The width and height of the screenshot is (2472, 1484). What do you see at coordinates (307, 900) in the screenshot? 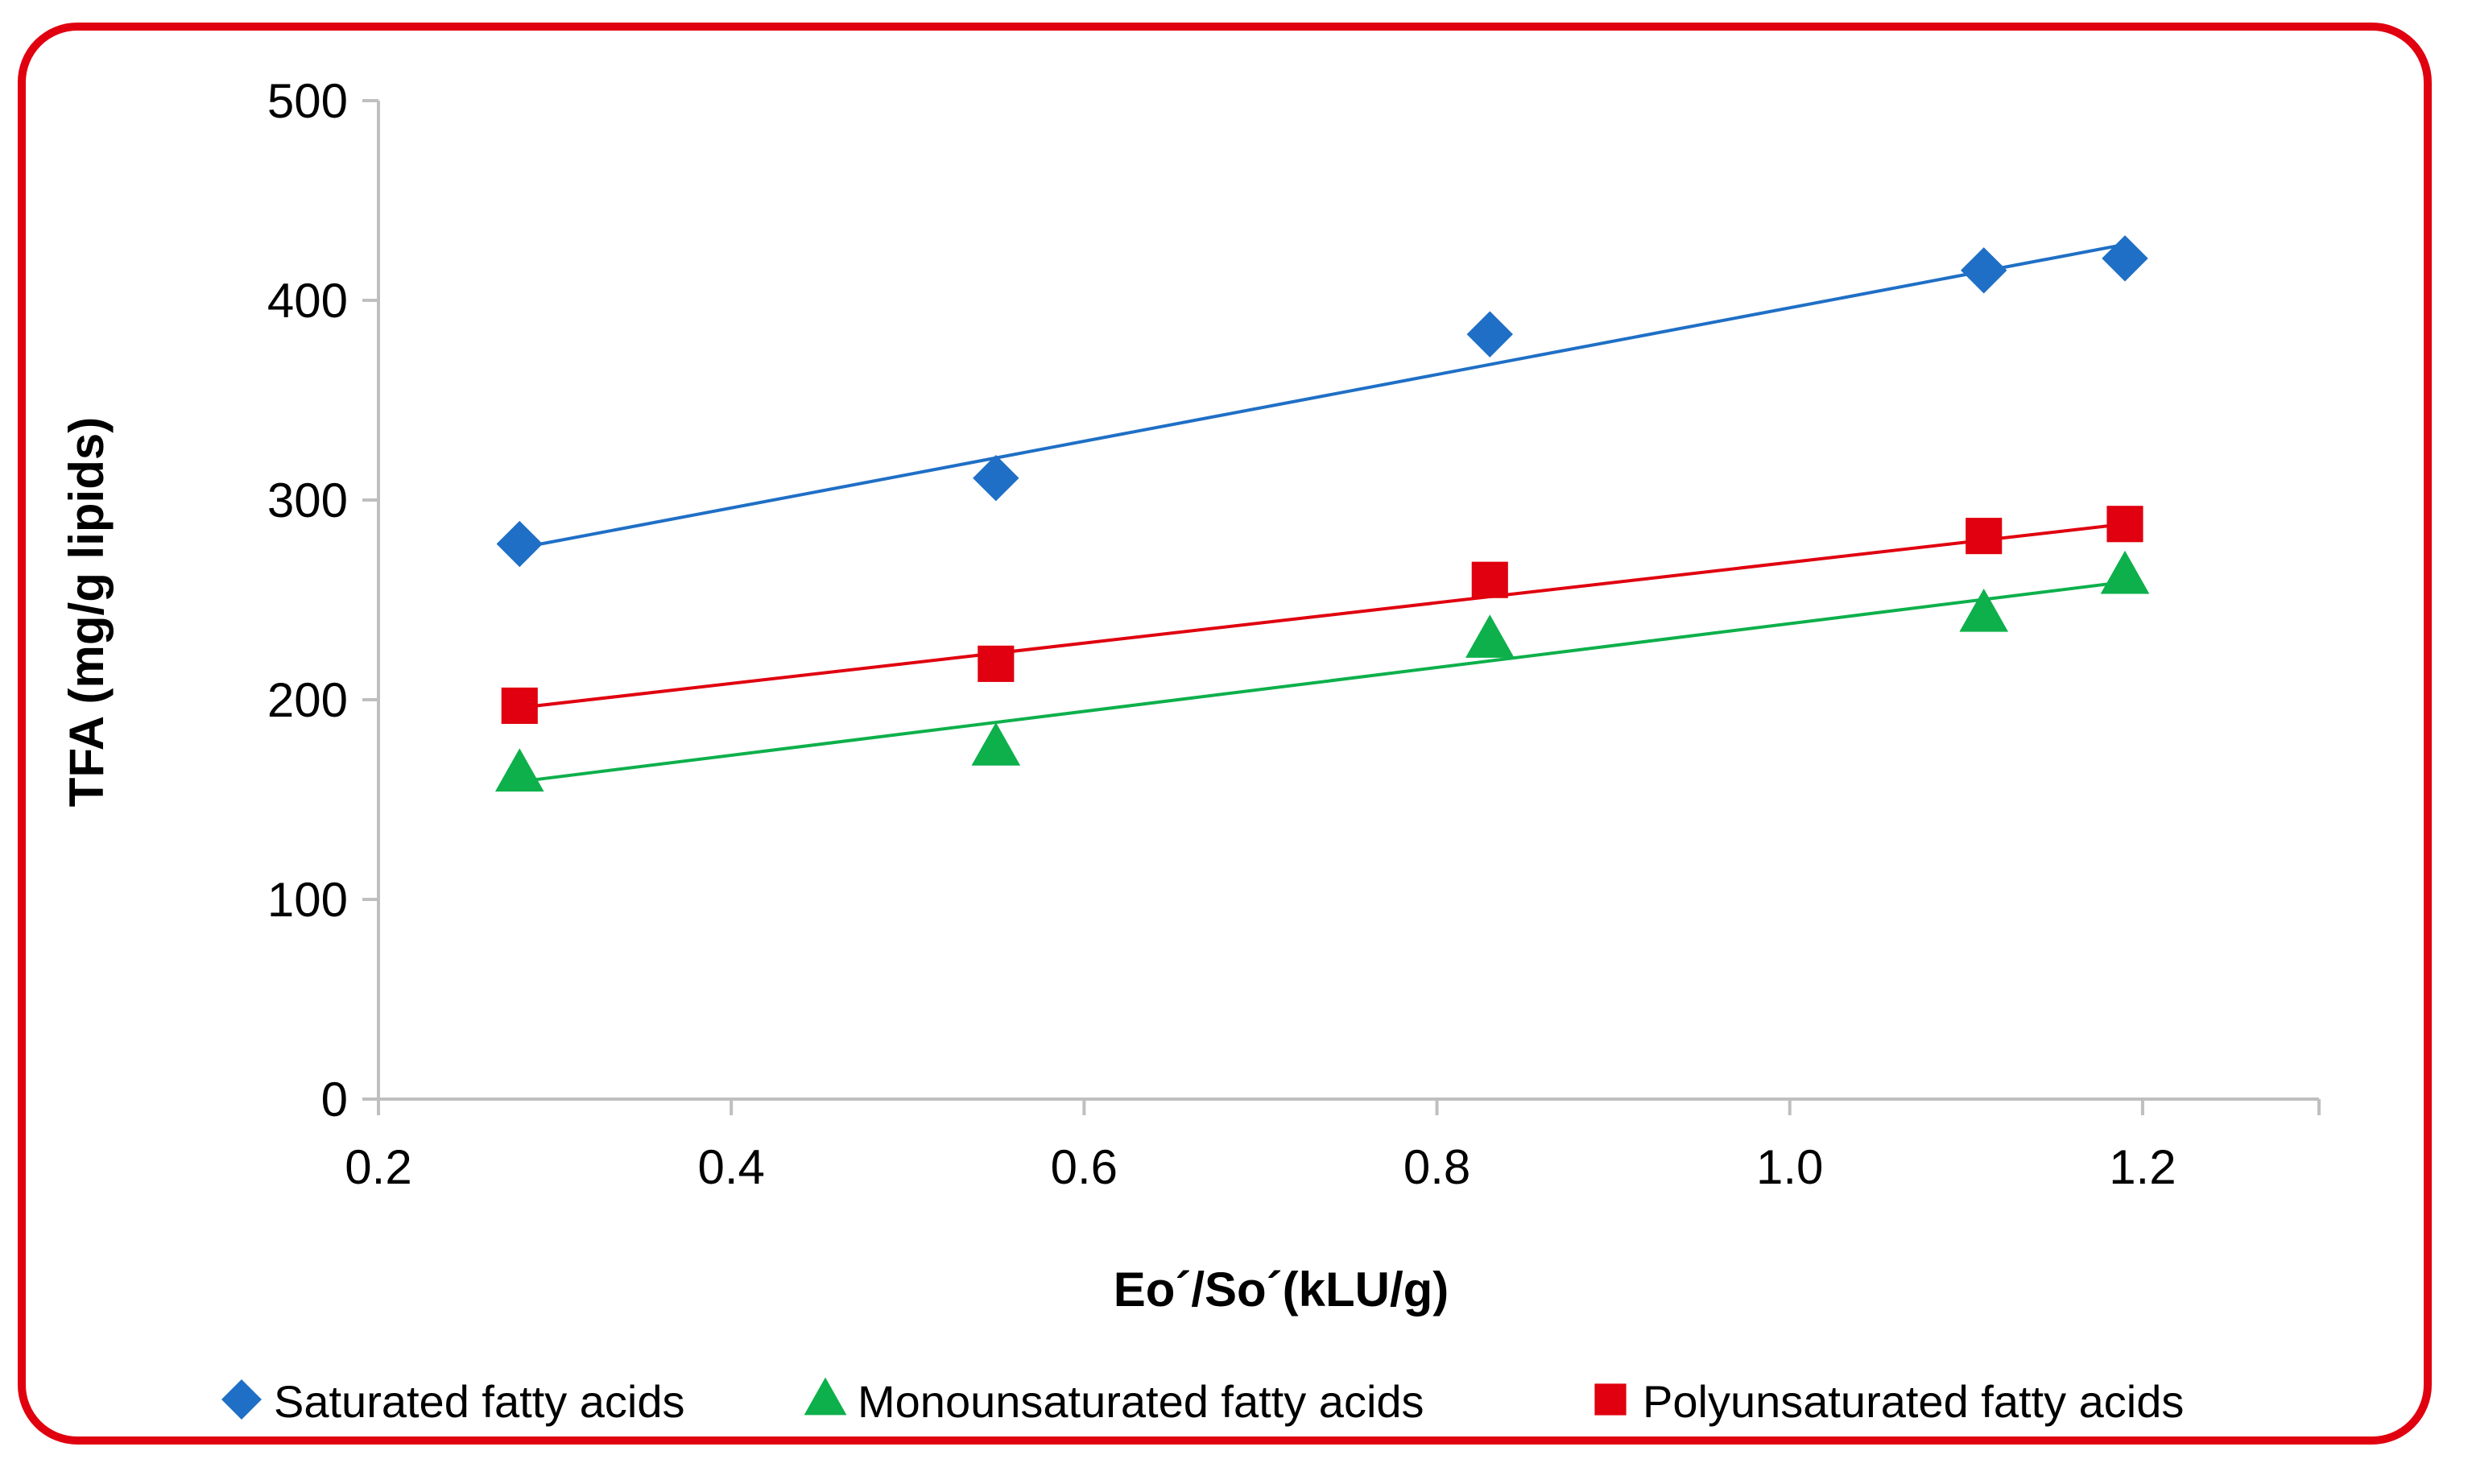
I see `y-tick-label: 100` at bounding box center [307, 900].